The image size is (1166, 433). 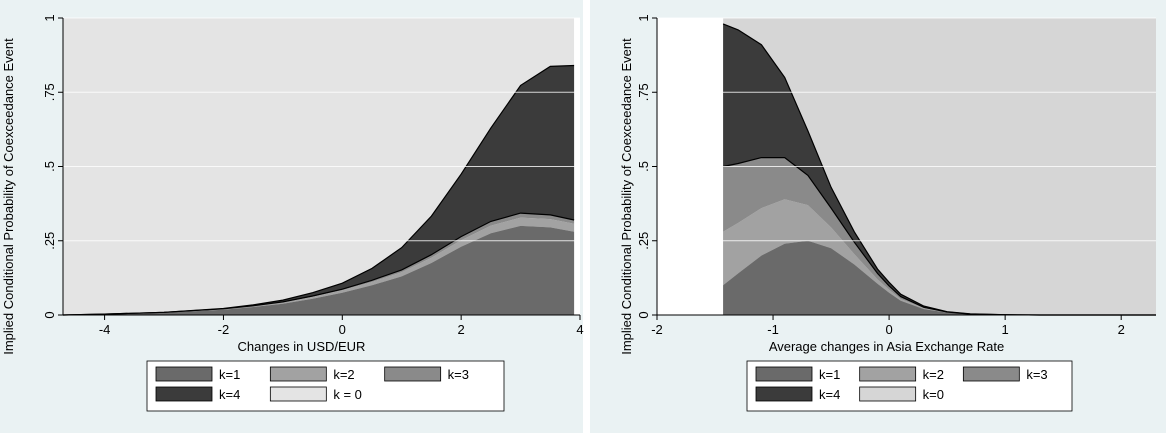 What do you see at coordinates (224, 329) in the screenshot?
I see `left-x-tick-label: -2` at bounding box center [224, 329].